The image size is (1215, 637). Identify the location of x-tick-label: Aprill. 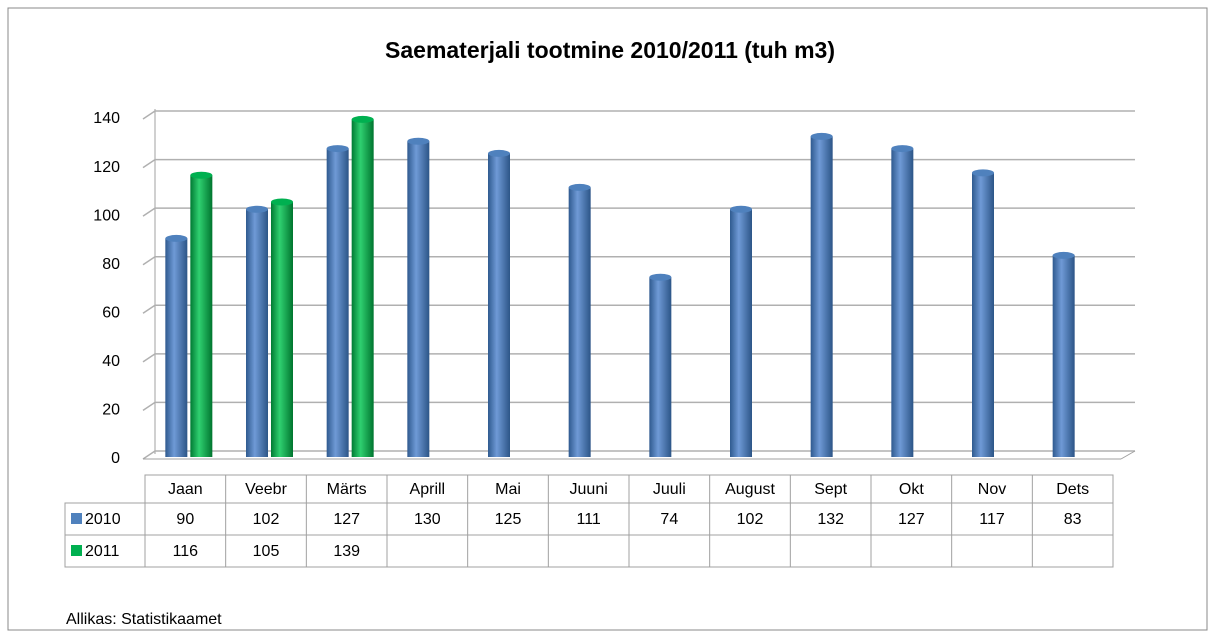
(428, 489).